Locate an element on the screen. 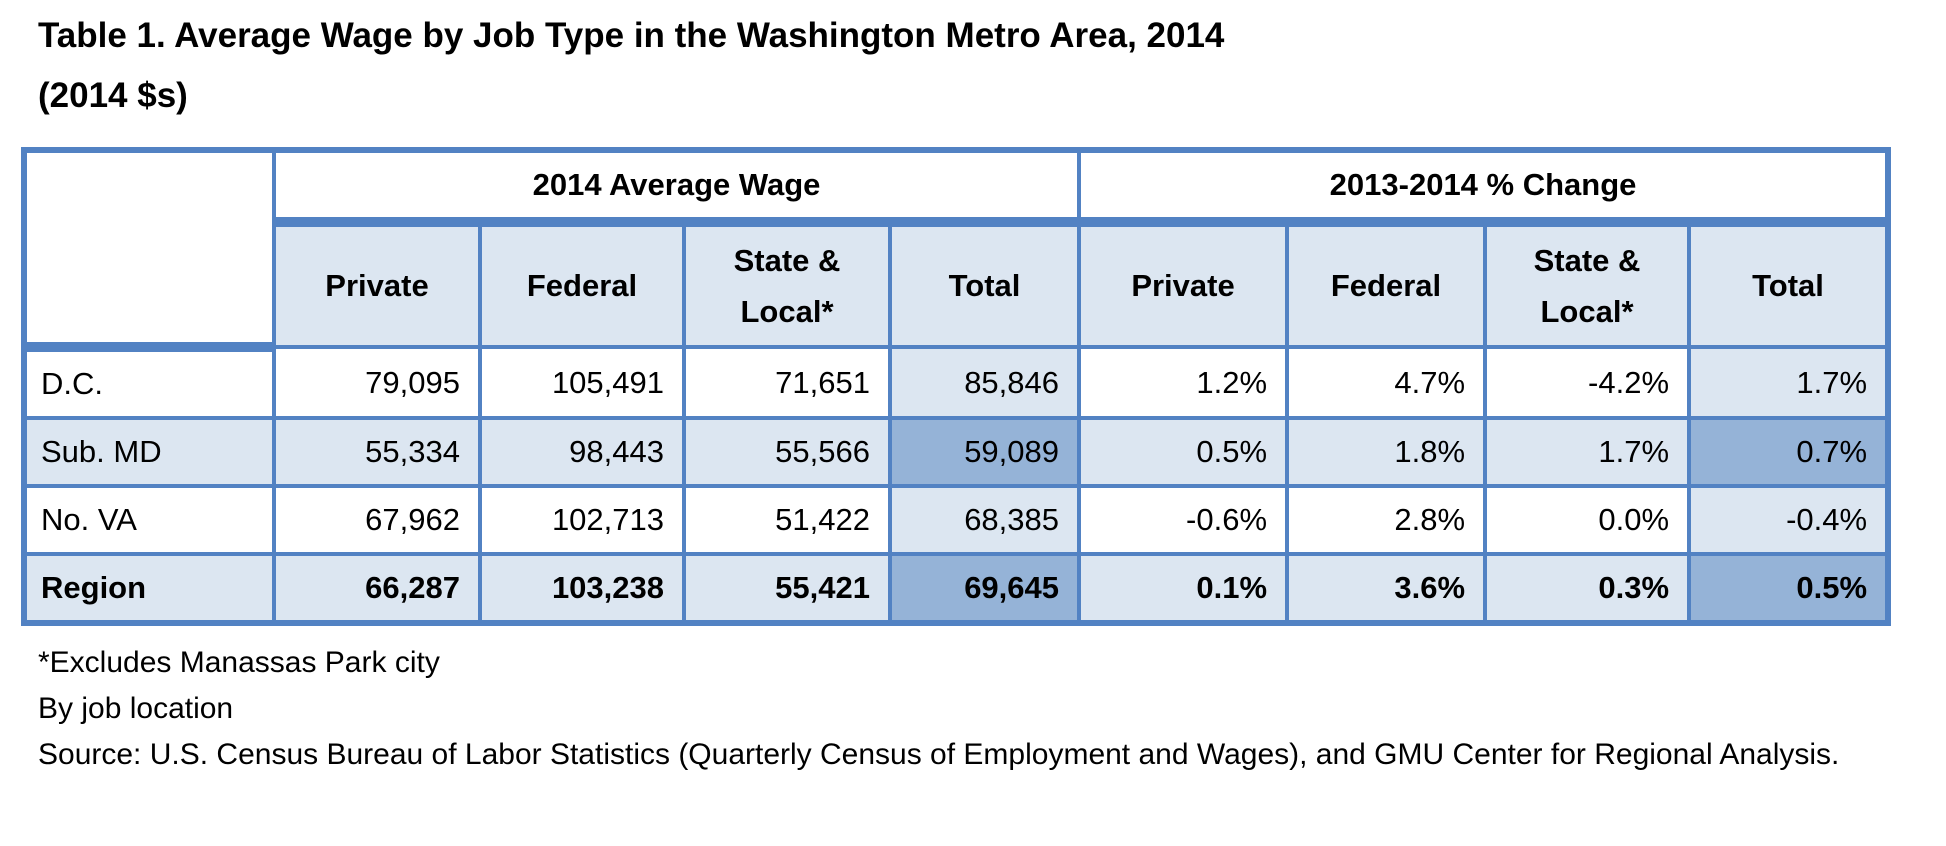  col-header-change-private: Private is located at coordinates (1183, 284).